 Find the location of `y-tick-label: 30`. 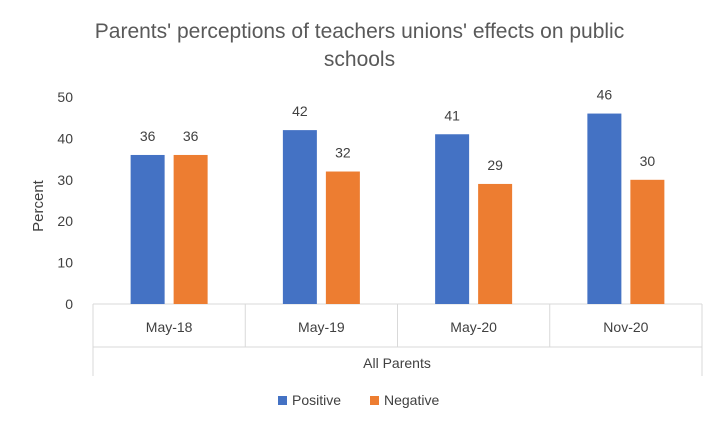

y-tick-label: 30 is located at coordinates (65, 180).